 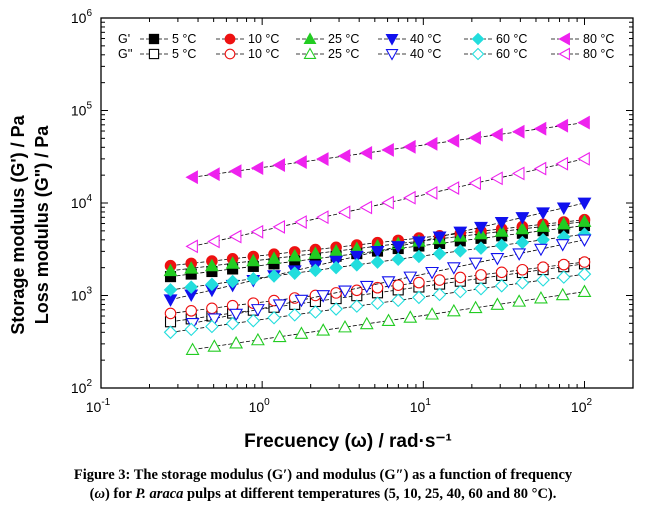 I want to click on series-g-40-c, so click(x=388, y=282).